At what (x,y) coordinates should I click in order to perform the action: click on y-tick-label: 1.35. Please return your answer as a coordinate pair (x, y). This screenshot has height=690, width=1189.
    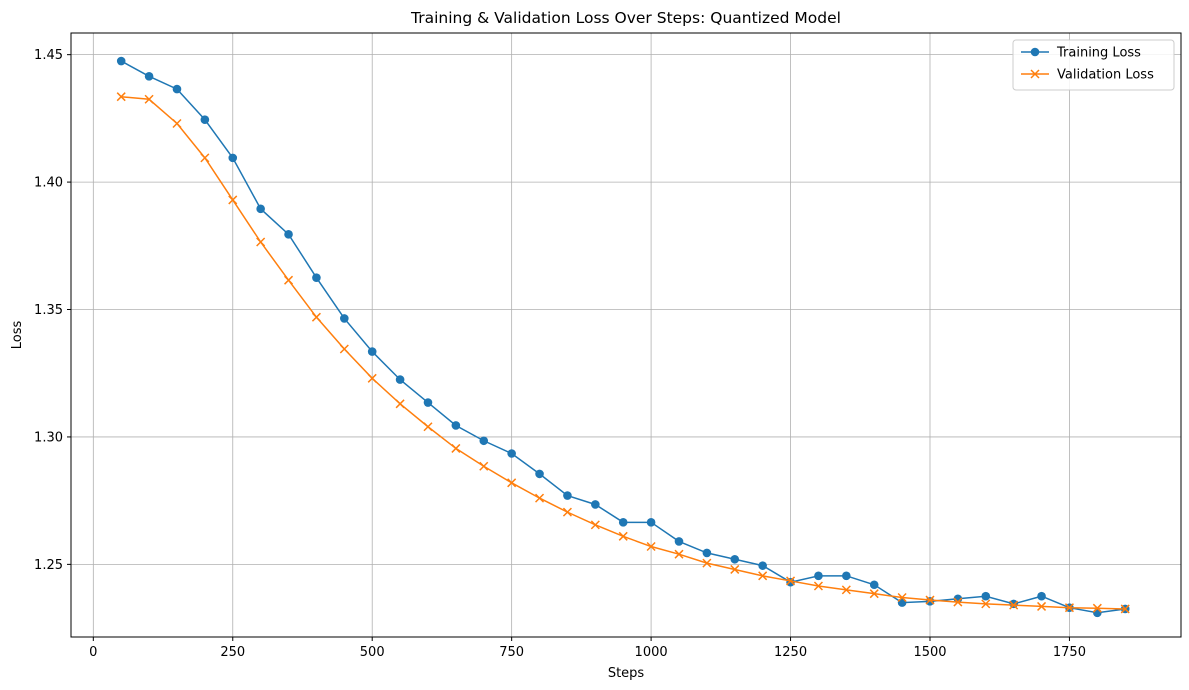
    Looking at the image, I should click on (48, 310).